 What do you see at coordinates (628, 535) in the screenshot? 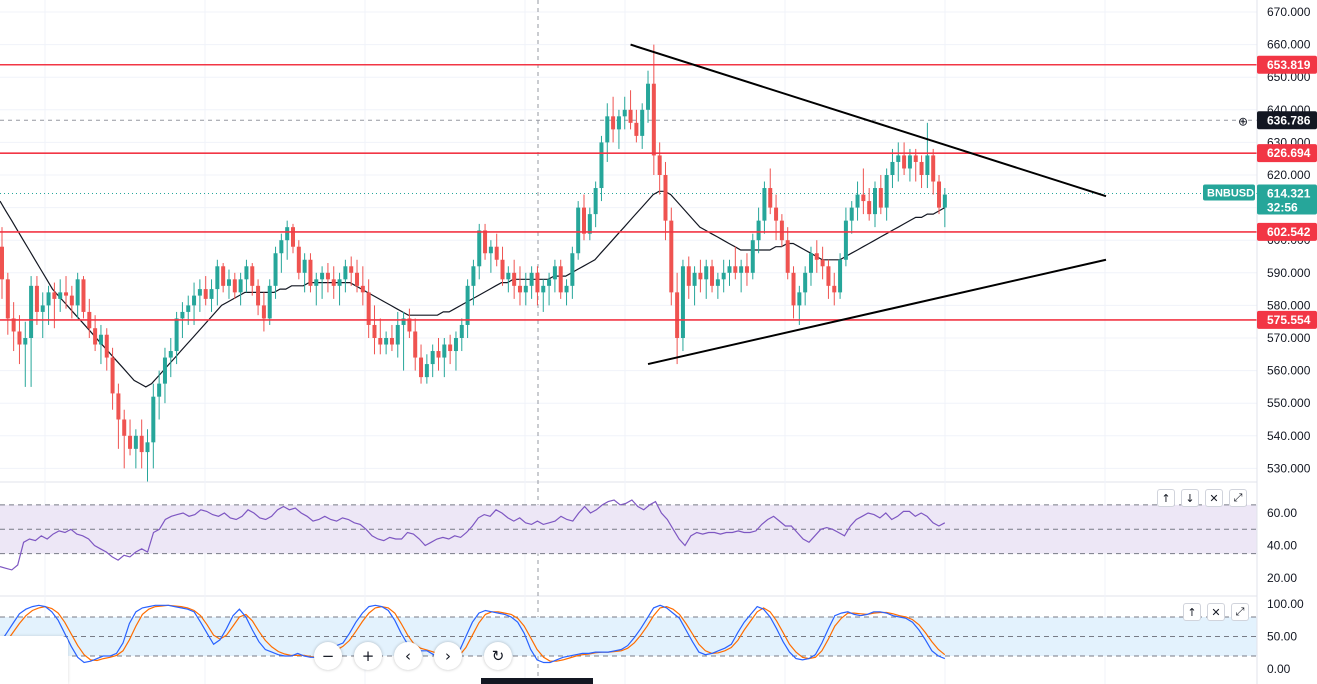
I see `rsi-pane` at bounding box center [628, 535].